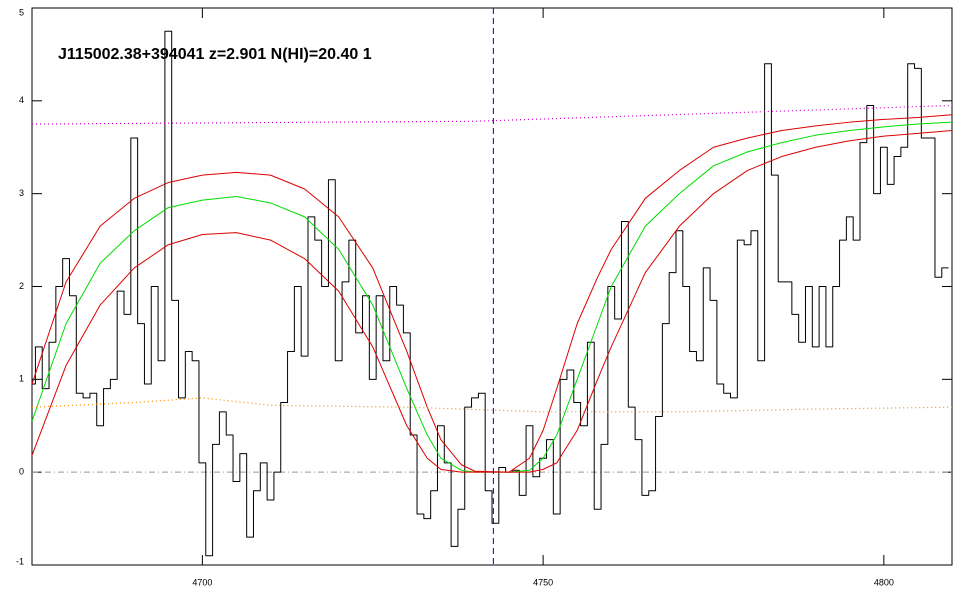 The image size is (960, 600). I want to click on x-tick-label: 4700, so click(202, 582).